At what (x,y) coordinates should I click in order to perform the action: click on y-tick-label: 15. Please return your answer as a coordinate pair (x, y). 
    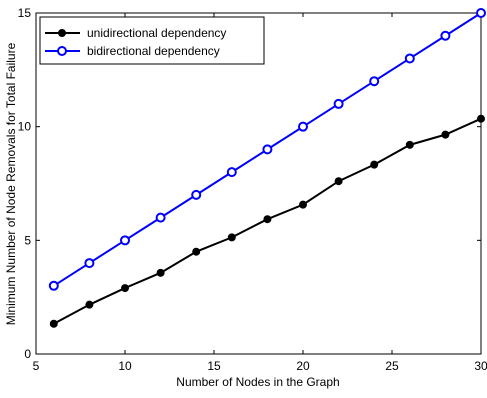
    Looking at the image, I should click on (25, 13).